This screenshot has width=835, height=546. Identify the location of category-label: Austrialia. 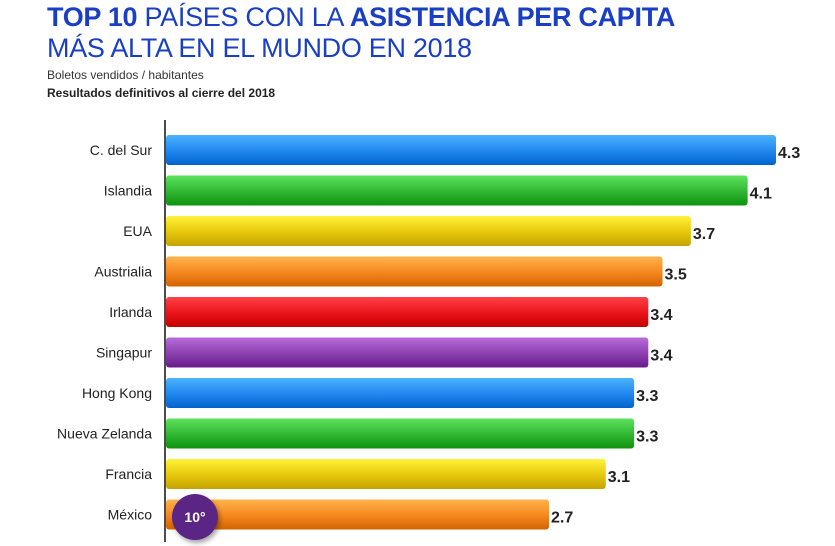
(123, 272).